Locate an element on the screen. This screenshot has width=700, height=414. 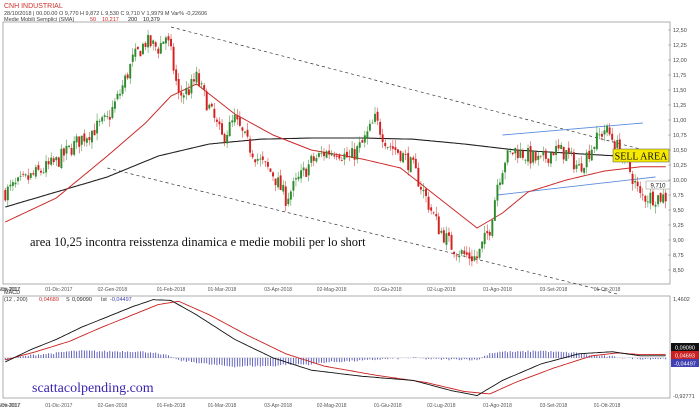
x-bottom-tick-label-6: 02-Mag-2018 is located at coordinates (332, 406).